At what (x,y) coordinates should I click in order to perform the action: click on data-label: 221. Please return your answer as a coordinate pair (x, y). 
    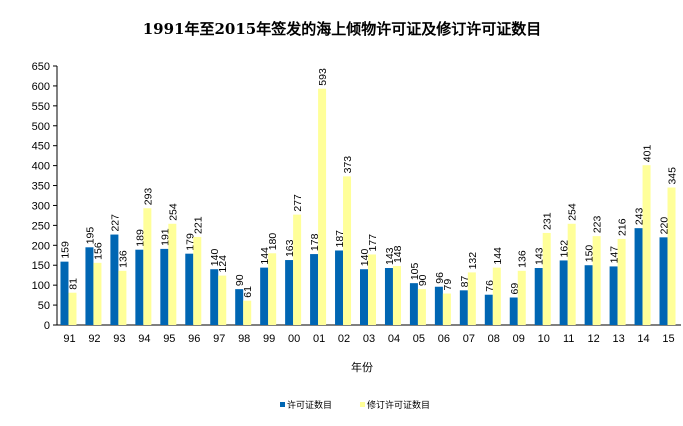
    Looking at the image, I should click on (198, 225).